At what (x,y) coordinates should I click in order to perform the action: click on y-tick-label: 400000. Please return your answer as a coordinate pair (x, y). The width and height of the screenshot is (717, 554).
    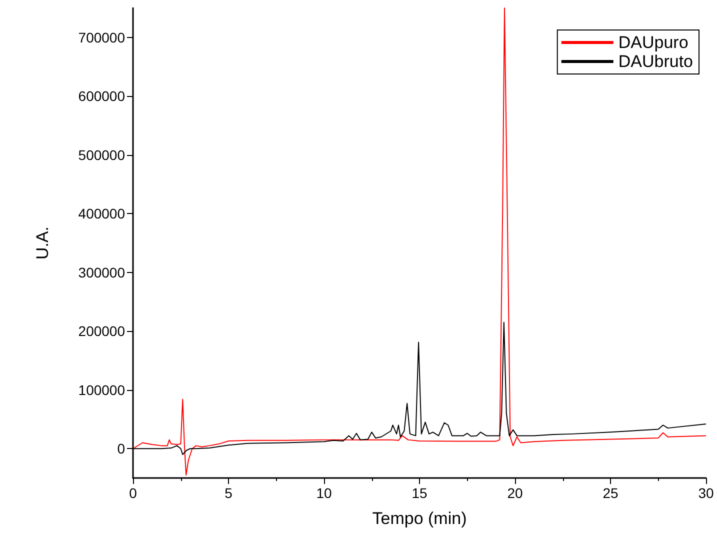
    Looking at the image, I should click on (102, 214).